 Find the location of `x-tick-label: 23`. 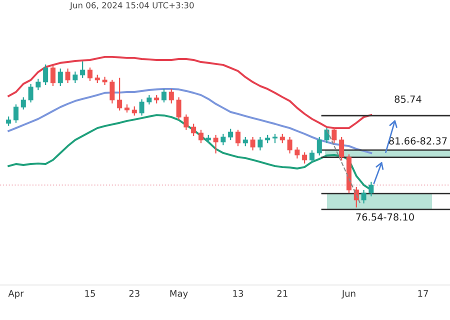

x-tick-label: 23 is located at coordinates (134, 293).